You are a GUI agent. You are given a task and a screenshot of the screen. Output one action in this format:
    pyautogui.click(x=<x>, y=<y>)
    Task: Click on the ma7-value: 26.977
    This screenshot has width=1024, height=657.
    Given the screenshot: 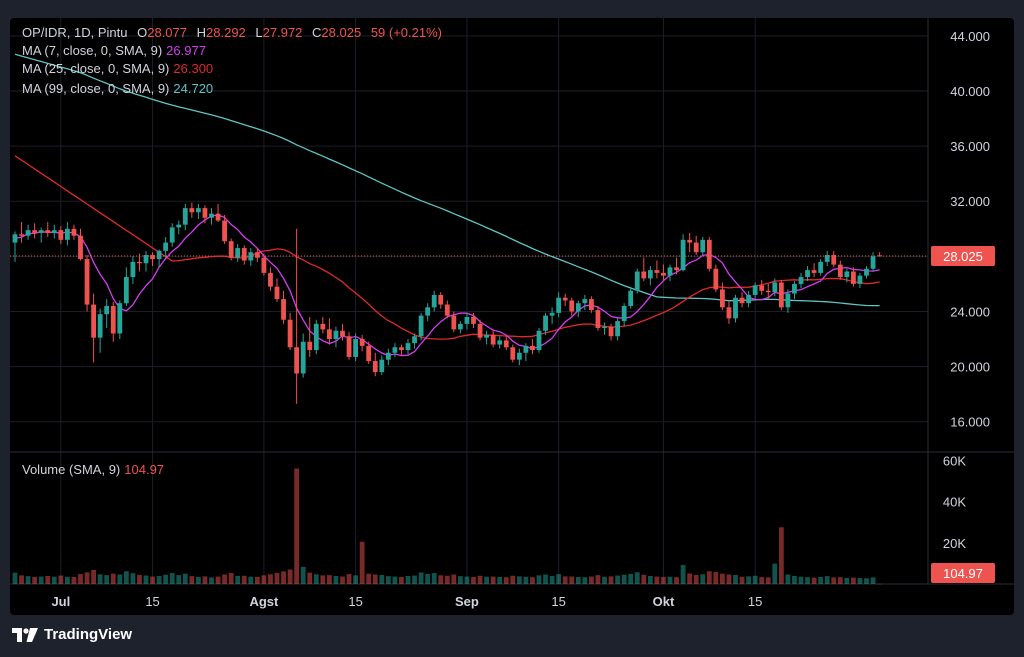 What is the action you would take?
    pyautogui.click(x=186, y=50)
    